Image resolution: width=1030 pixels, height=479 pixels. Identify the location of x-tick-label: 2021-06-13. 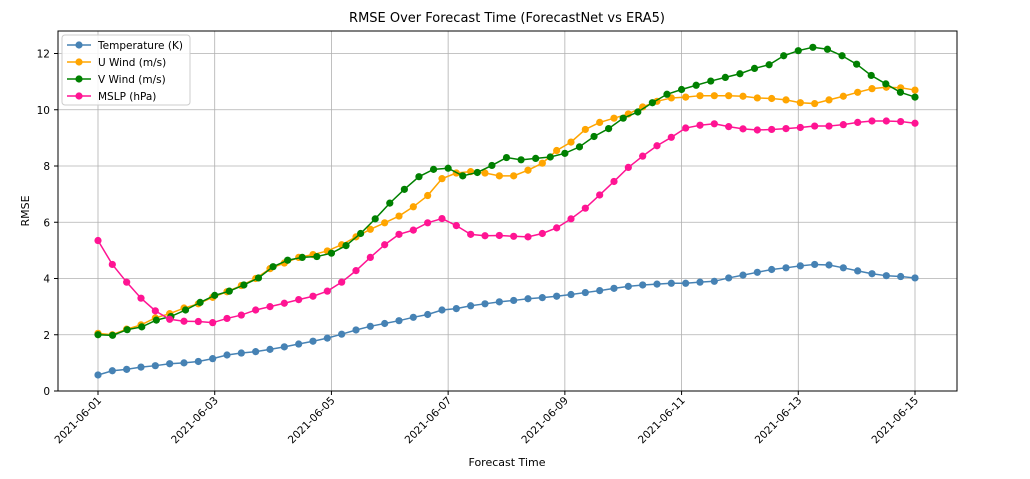
(779, 421).